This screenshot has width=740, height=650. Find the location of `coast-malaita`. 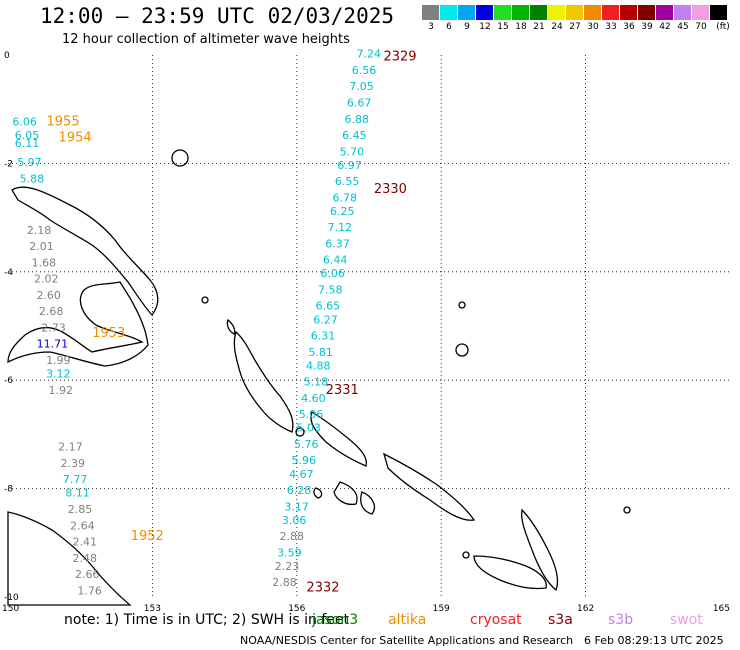

coast-malaita is located at coordinates (539, 550).